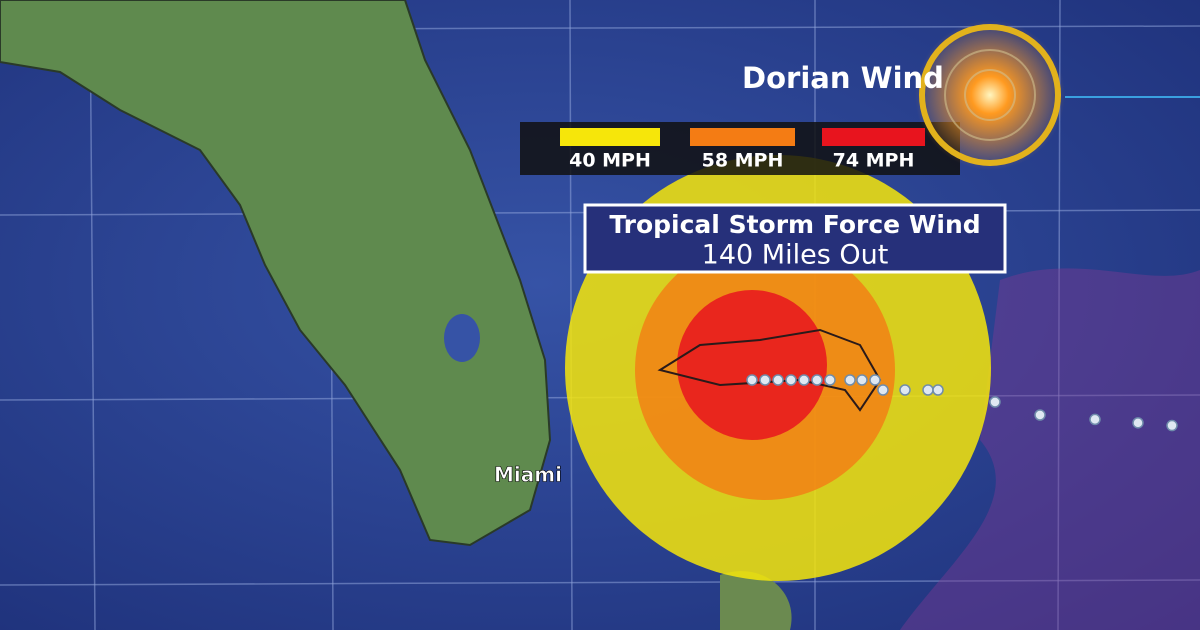 The width and height of the screenshot is (1200, 630). What do you see at coordinates (610, 161) in the screenshot?
I see `legend-label: 40 MPH` at bounding box center [610, 161].